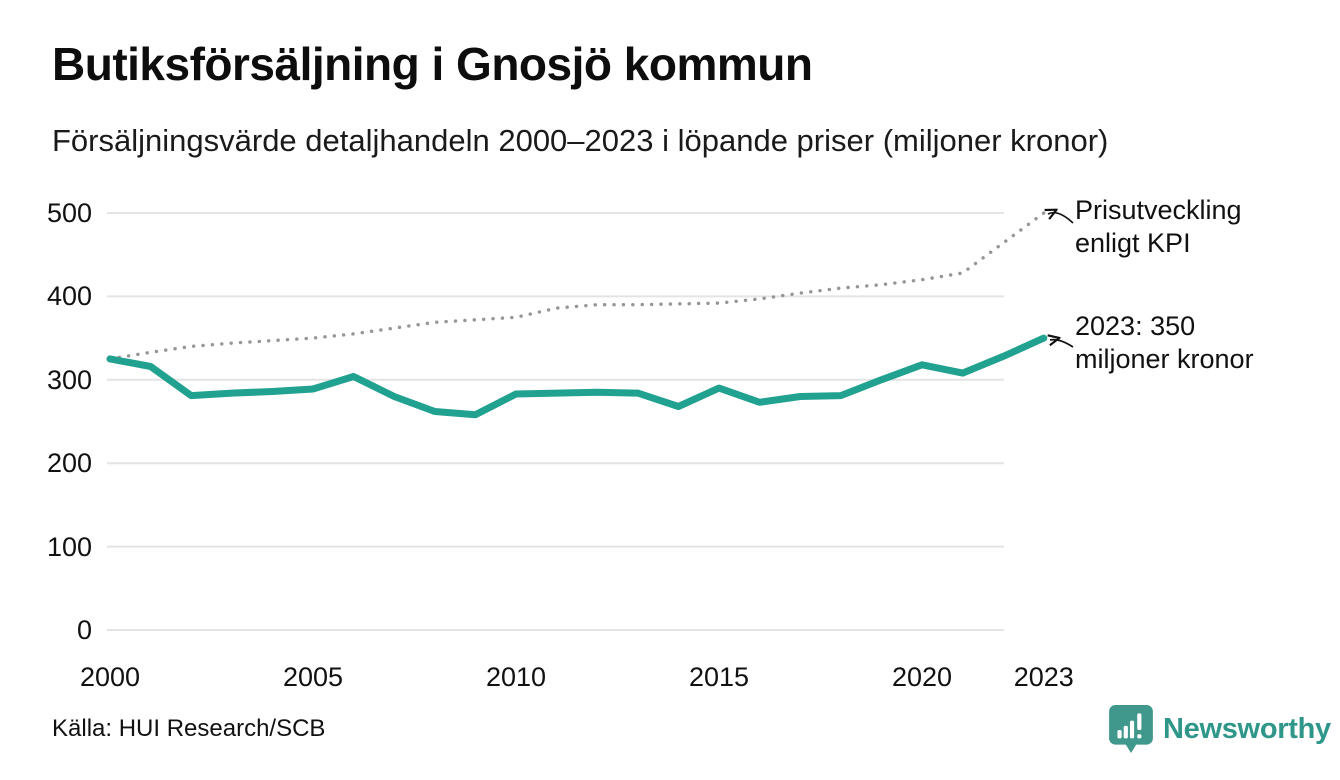  I want to click on x-tick-label: 2015, so click(719, 677).